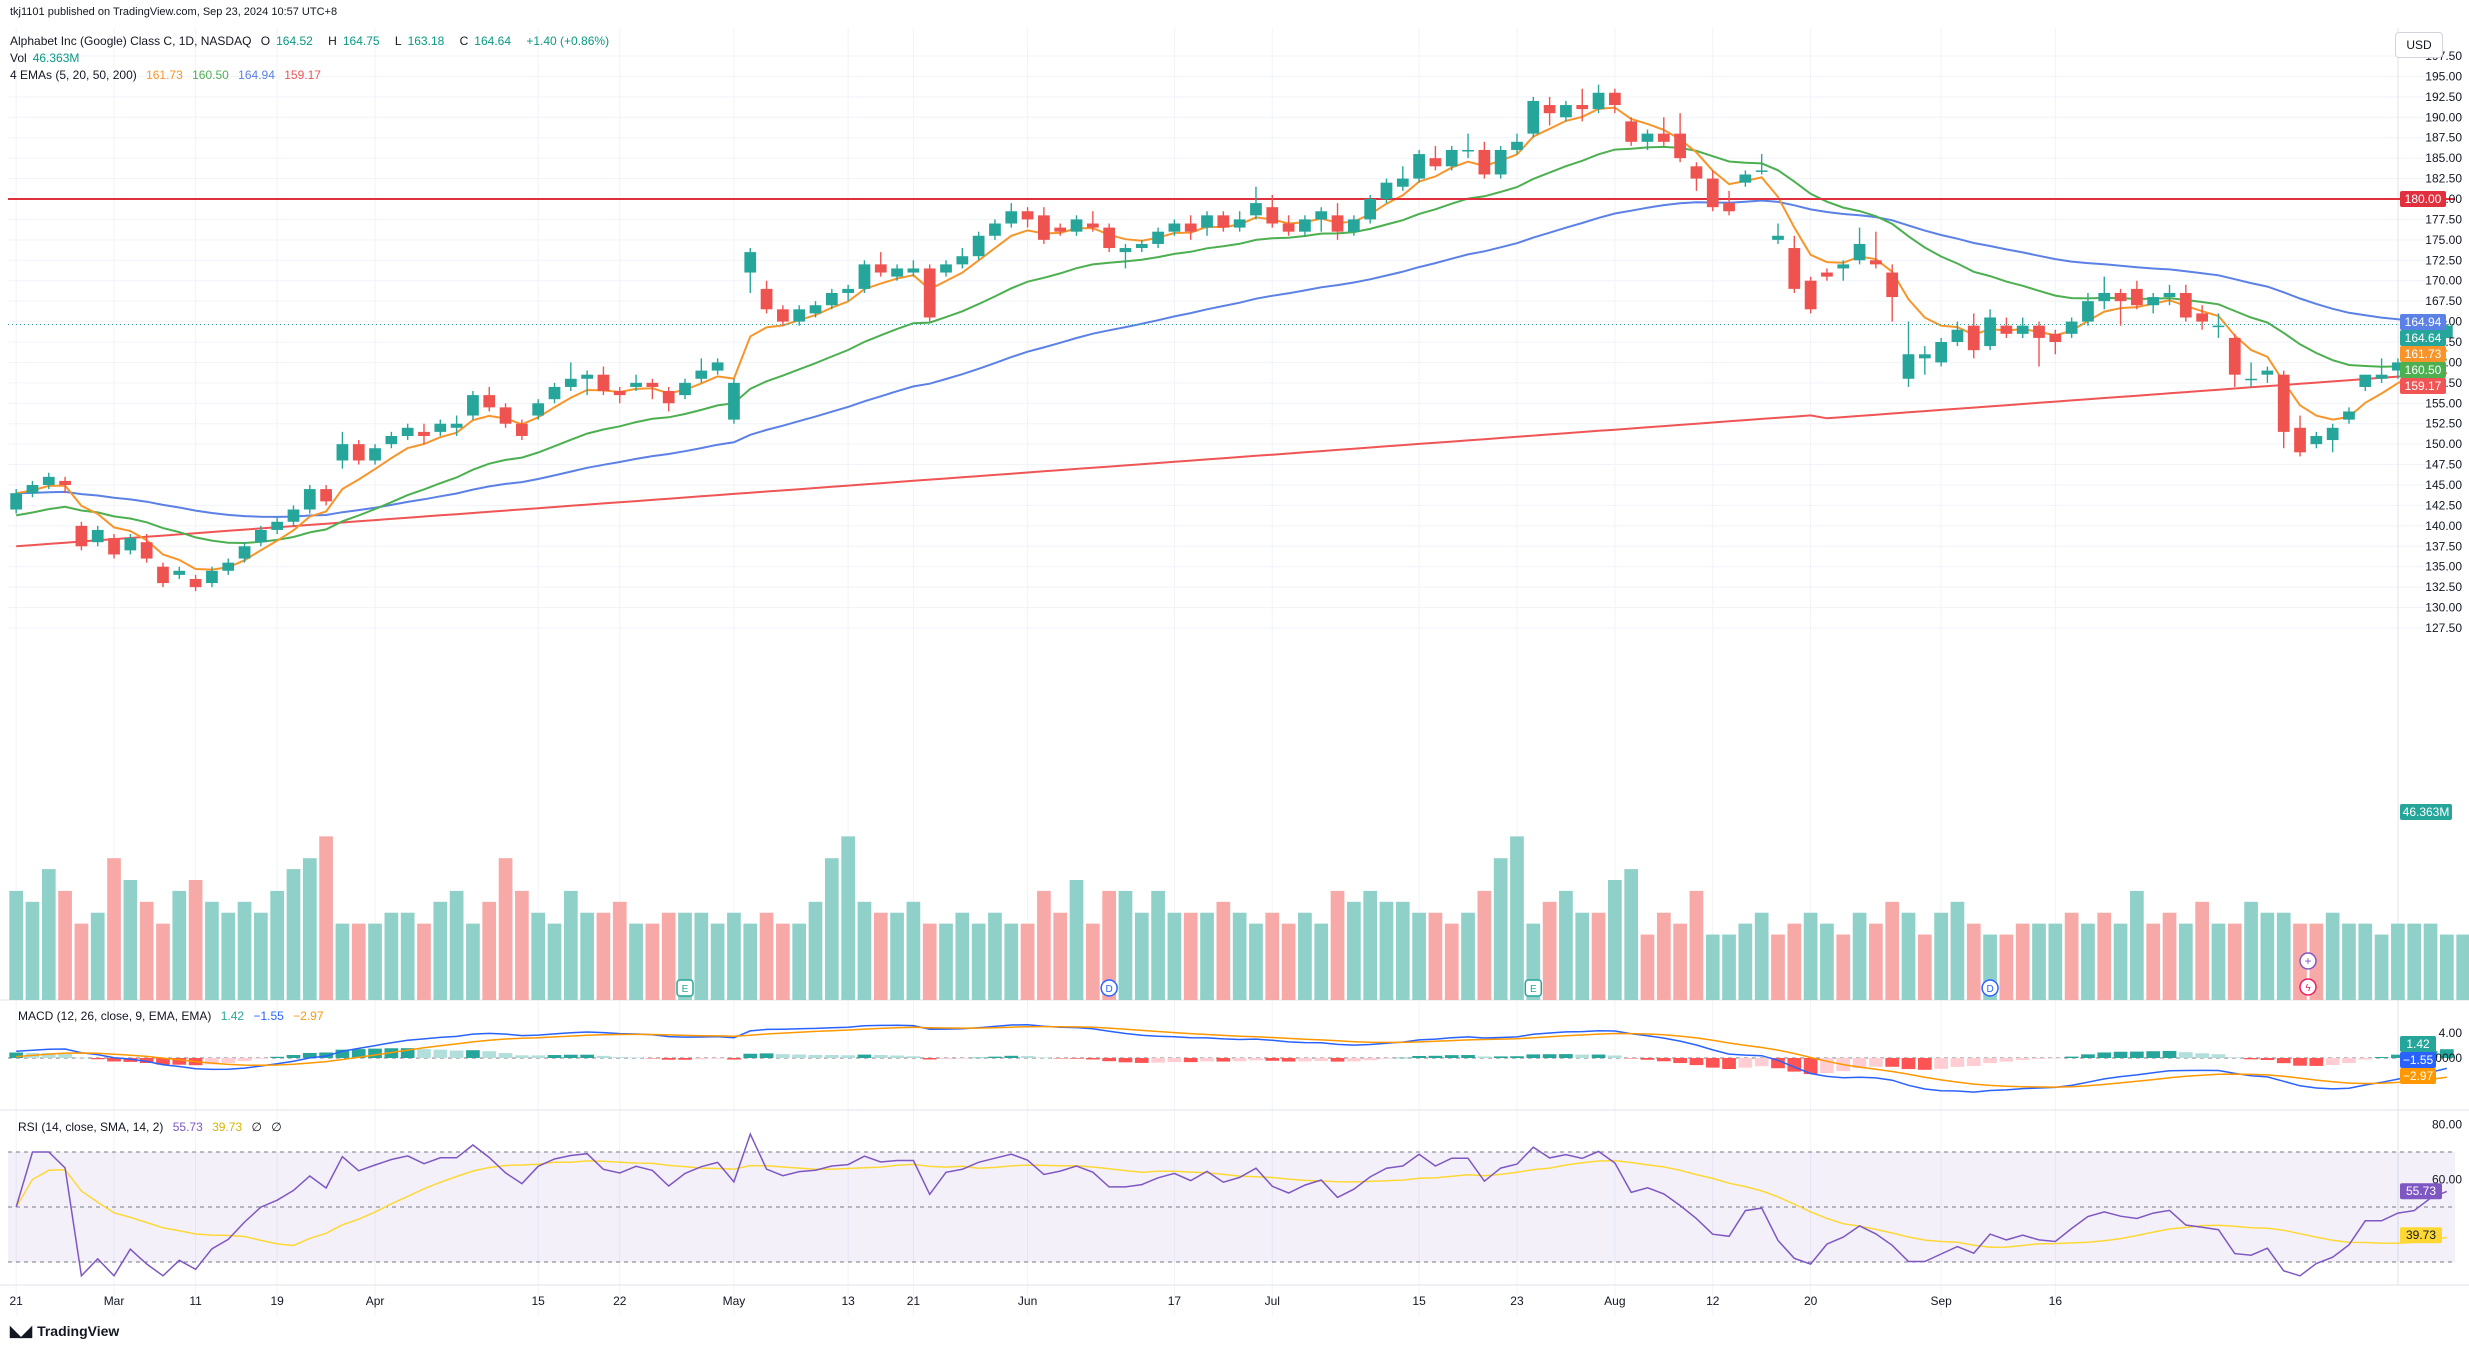 The width and height of the screenshot is (2469, 1350). Describe the element at coordinates (2426, 812) in the screenshot. I see `volume-badge` at that location.